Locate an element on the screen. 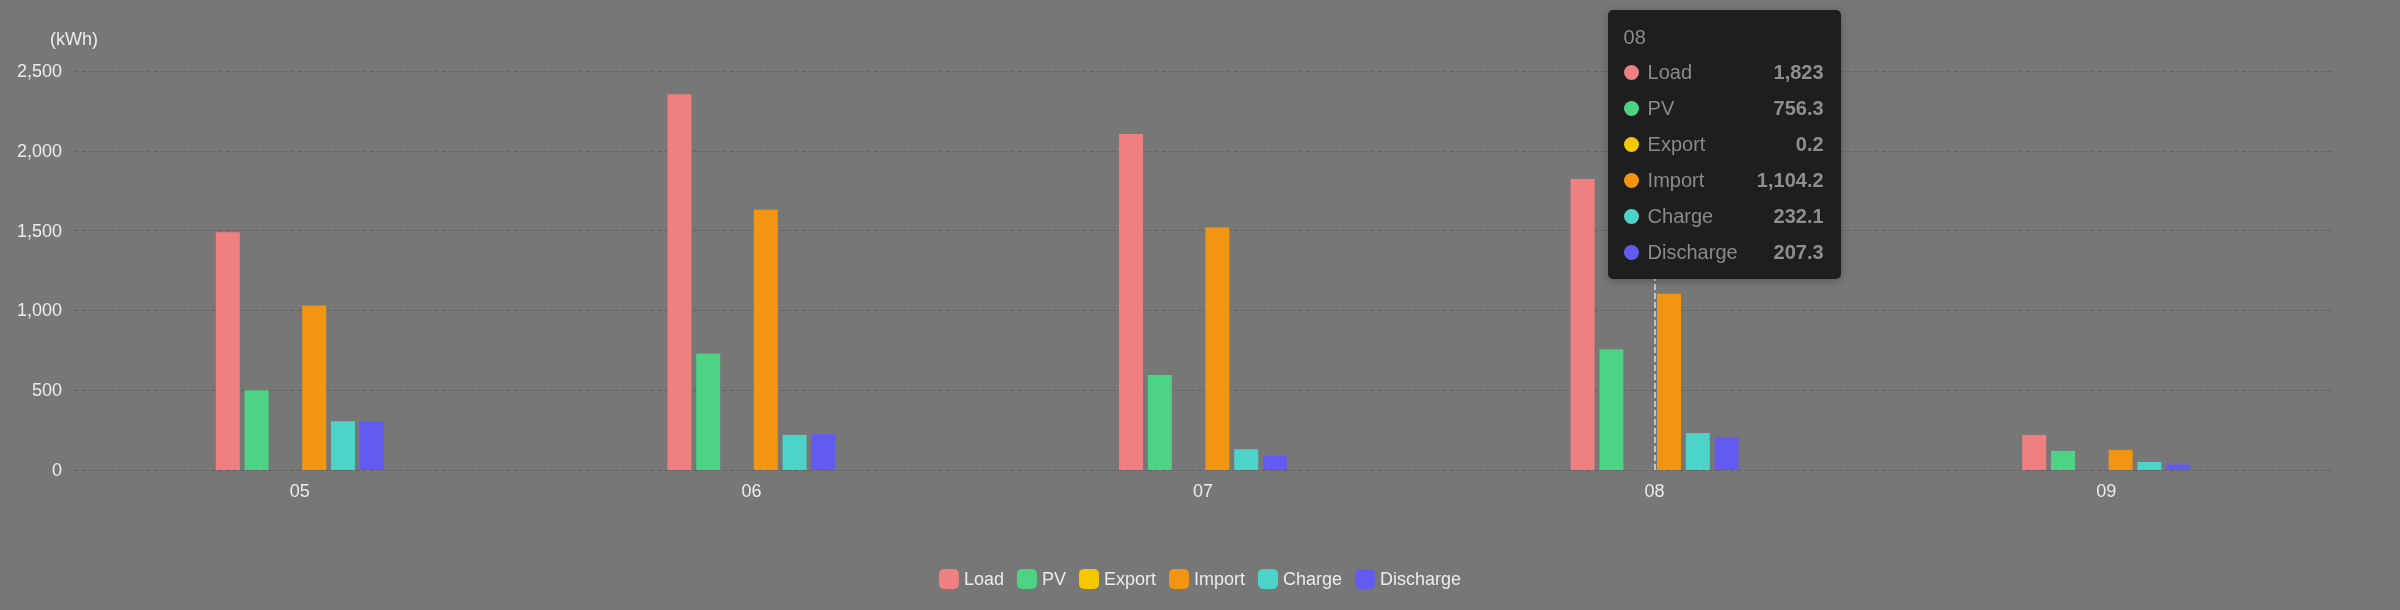 The image size is (2400, 610). annotation: 756.3 is located at coordinates (1798, 108).